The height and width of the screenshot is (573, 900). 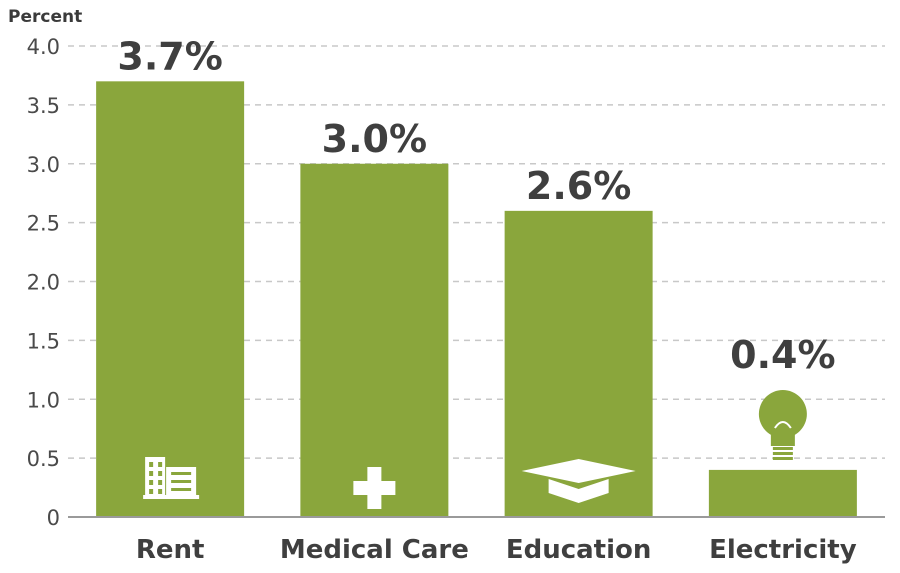 I want to click on bar-group: 3.0%, so click(x=374, y=317).